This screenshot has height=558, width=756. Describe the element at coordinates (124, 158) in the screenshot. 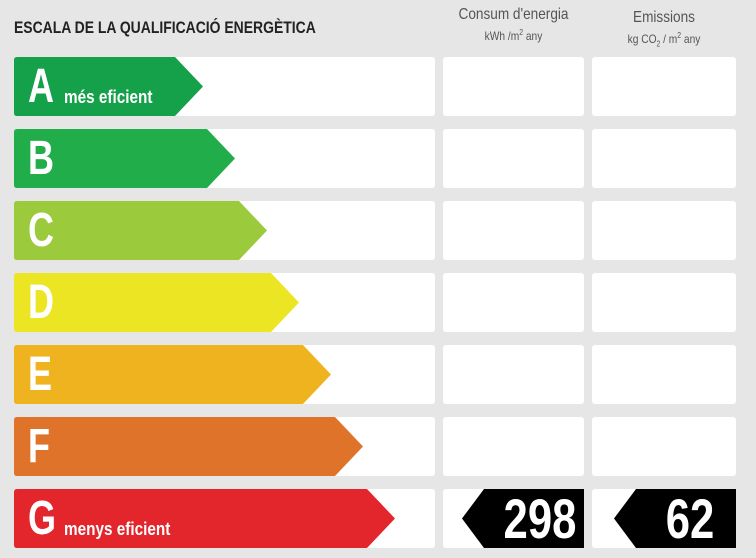

I see `rating-arrow-b: B` at that location.